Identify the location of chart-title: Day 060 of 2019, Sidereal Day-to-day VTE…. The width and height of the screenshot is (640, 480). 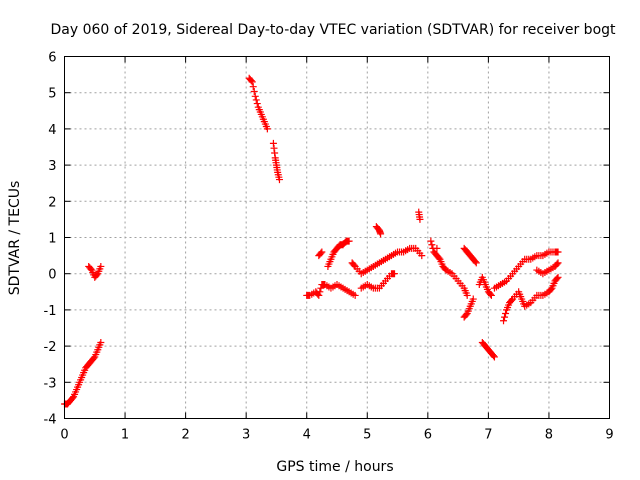
(333, 30).